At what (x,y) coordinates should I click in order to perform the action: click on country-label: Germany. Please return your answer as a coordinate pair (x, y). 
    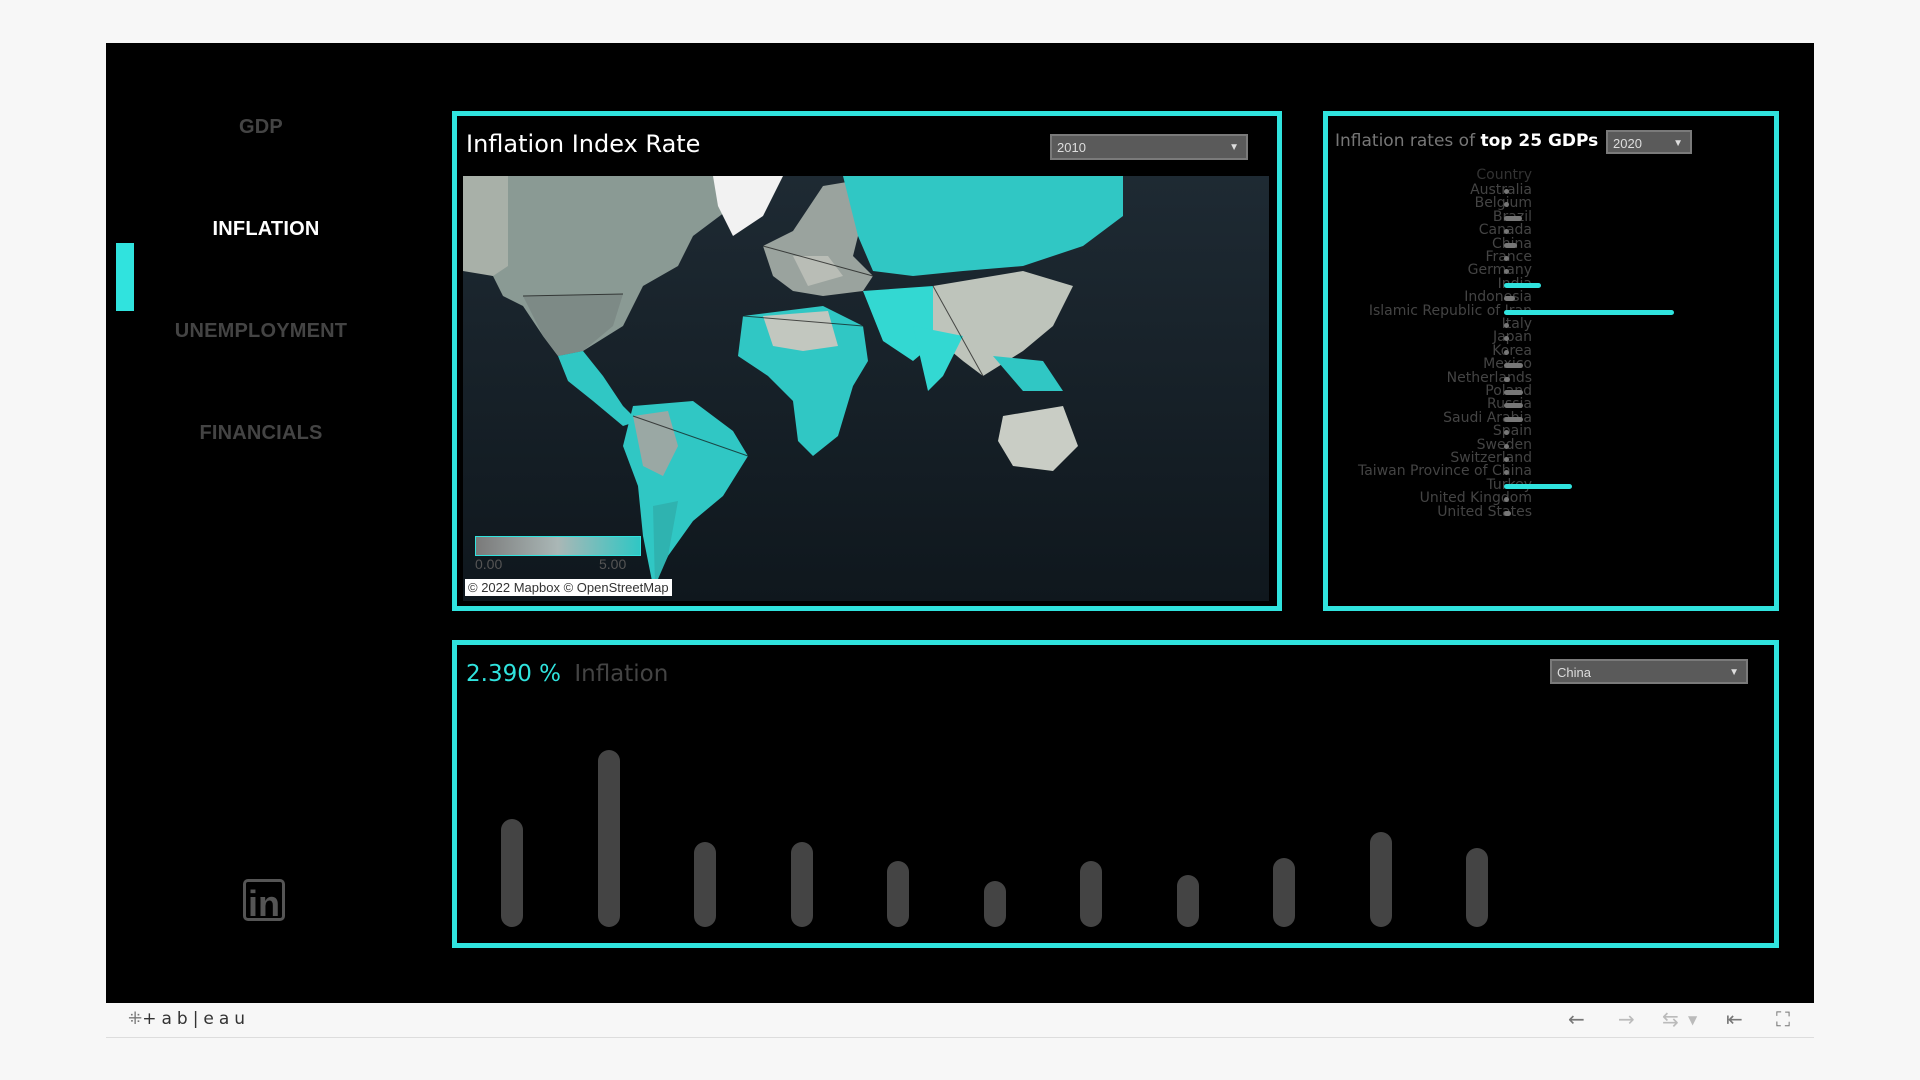
    Looking at the image, I should click on (1499, 270).